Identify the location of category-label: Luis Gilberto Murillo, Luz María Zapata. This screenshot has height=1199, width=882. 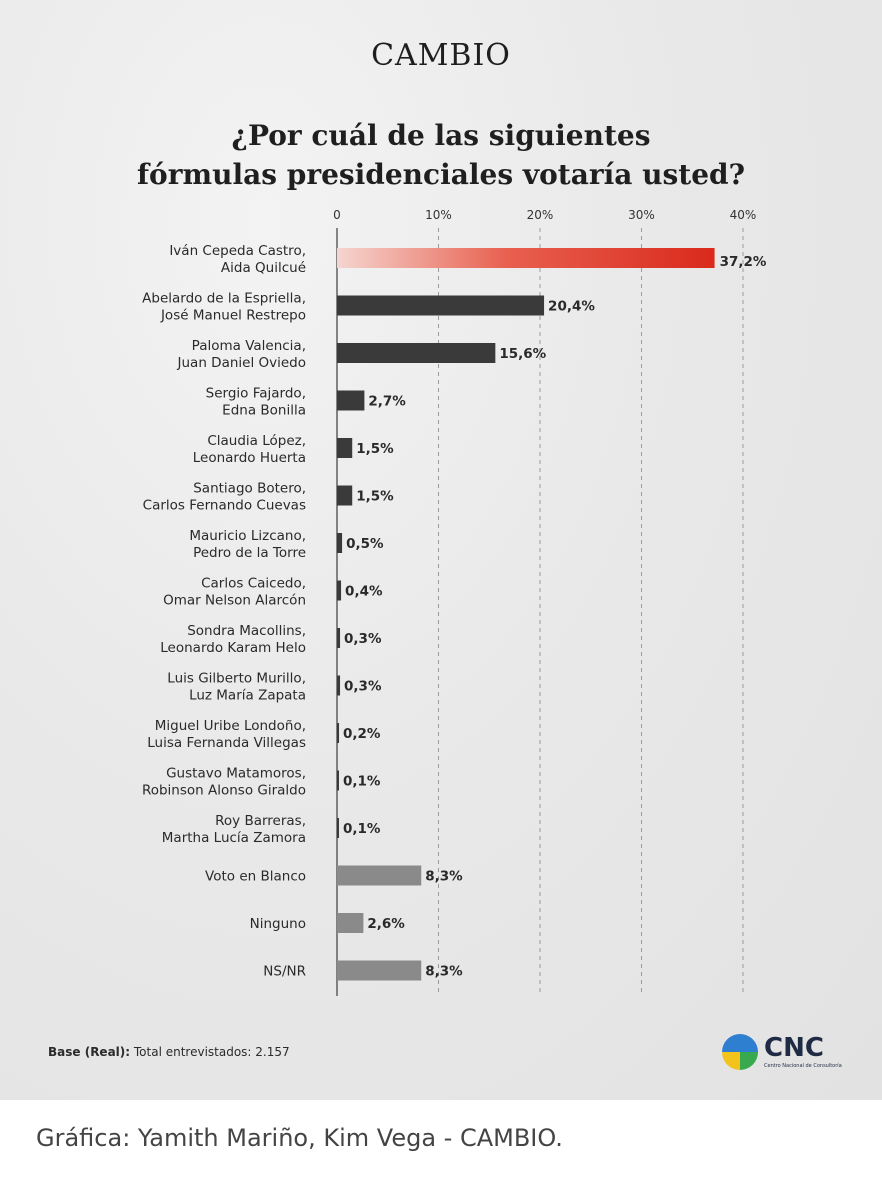
(236, 687).